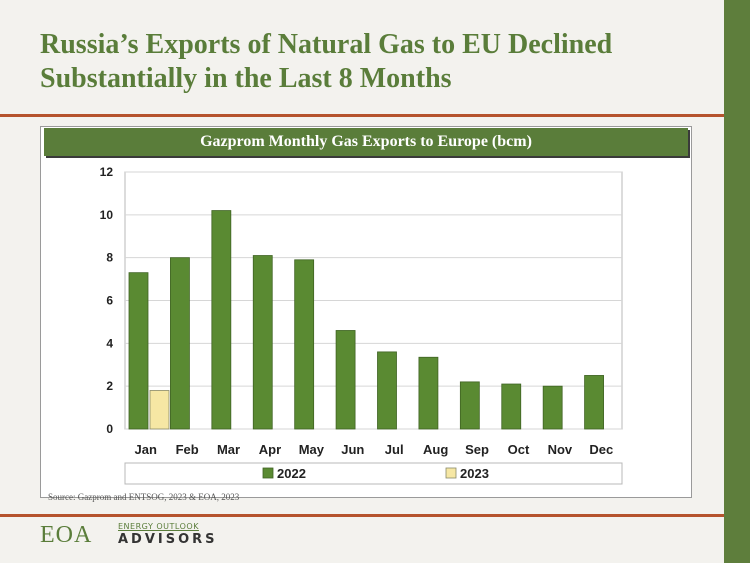 The image size is (750, 563). What do you see at coordinates (107, 172) in the screenshot?
I see `y-tick-label: 12` at bounding box center [107, 172].